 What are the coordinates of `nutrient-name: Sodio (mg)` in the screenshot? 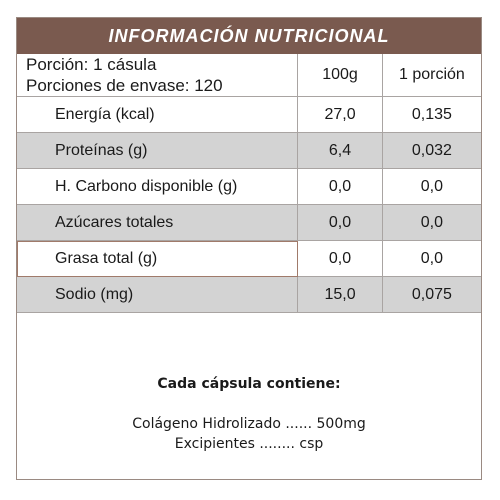 It's located at (158, 294).